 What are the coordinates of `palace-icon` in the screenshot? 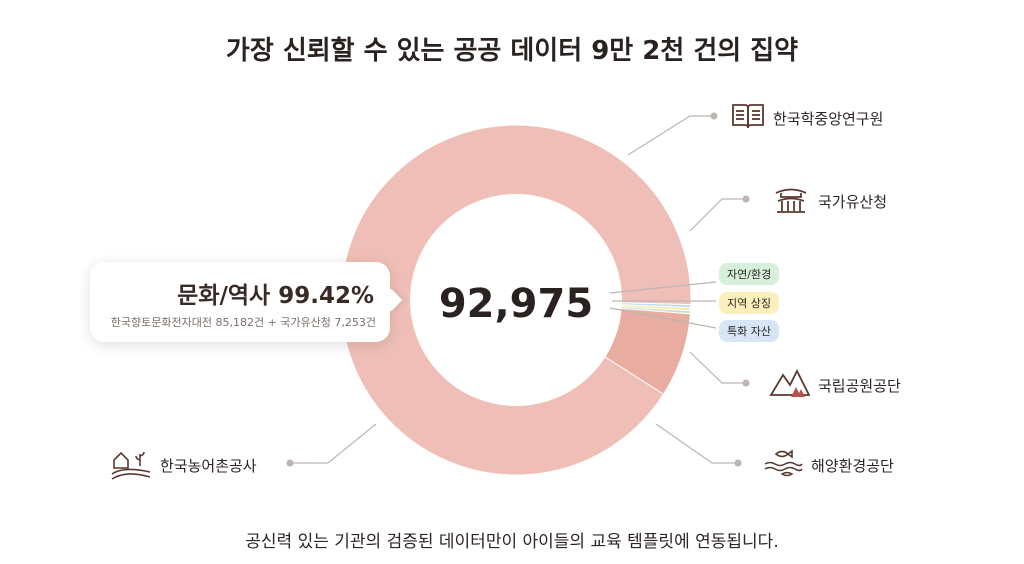 It's located at (791, 200).